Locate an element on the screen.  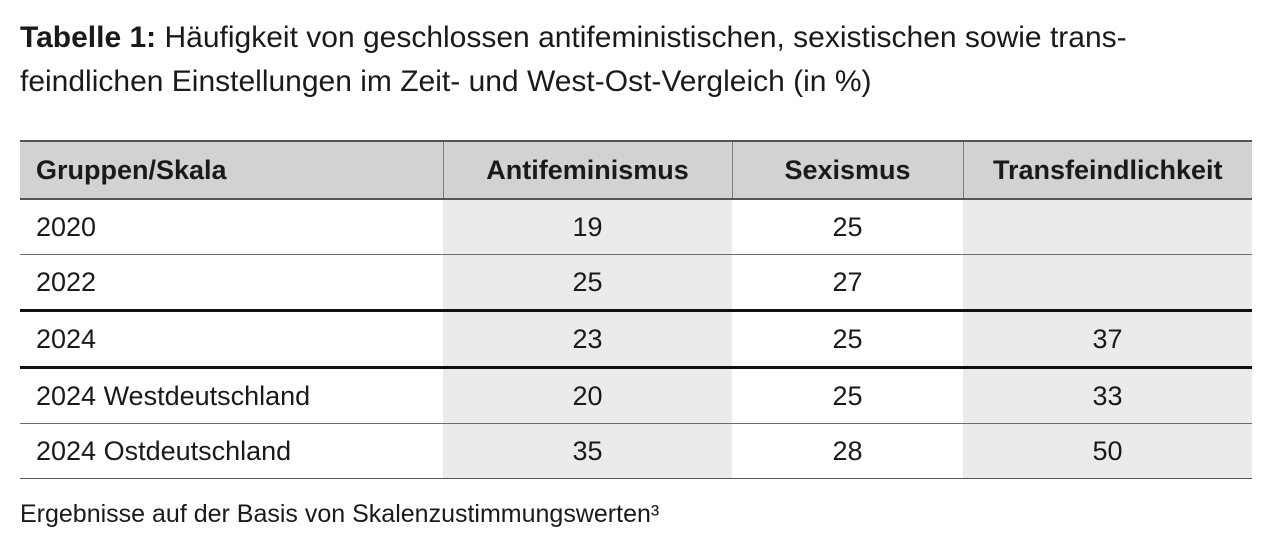
table-row: 2024 23 25 37 is located at coordinates (636, 339).